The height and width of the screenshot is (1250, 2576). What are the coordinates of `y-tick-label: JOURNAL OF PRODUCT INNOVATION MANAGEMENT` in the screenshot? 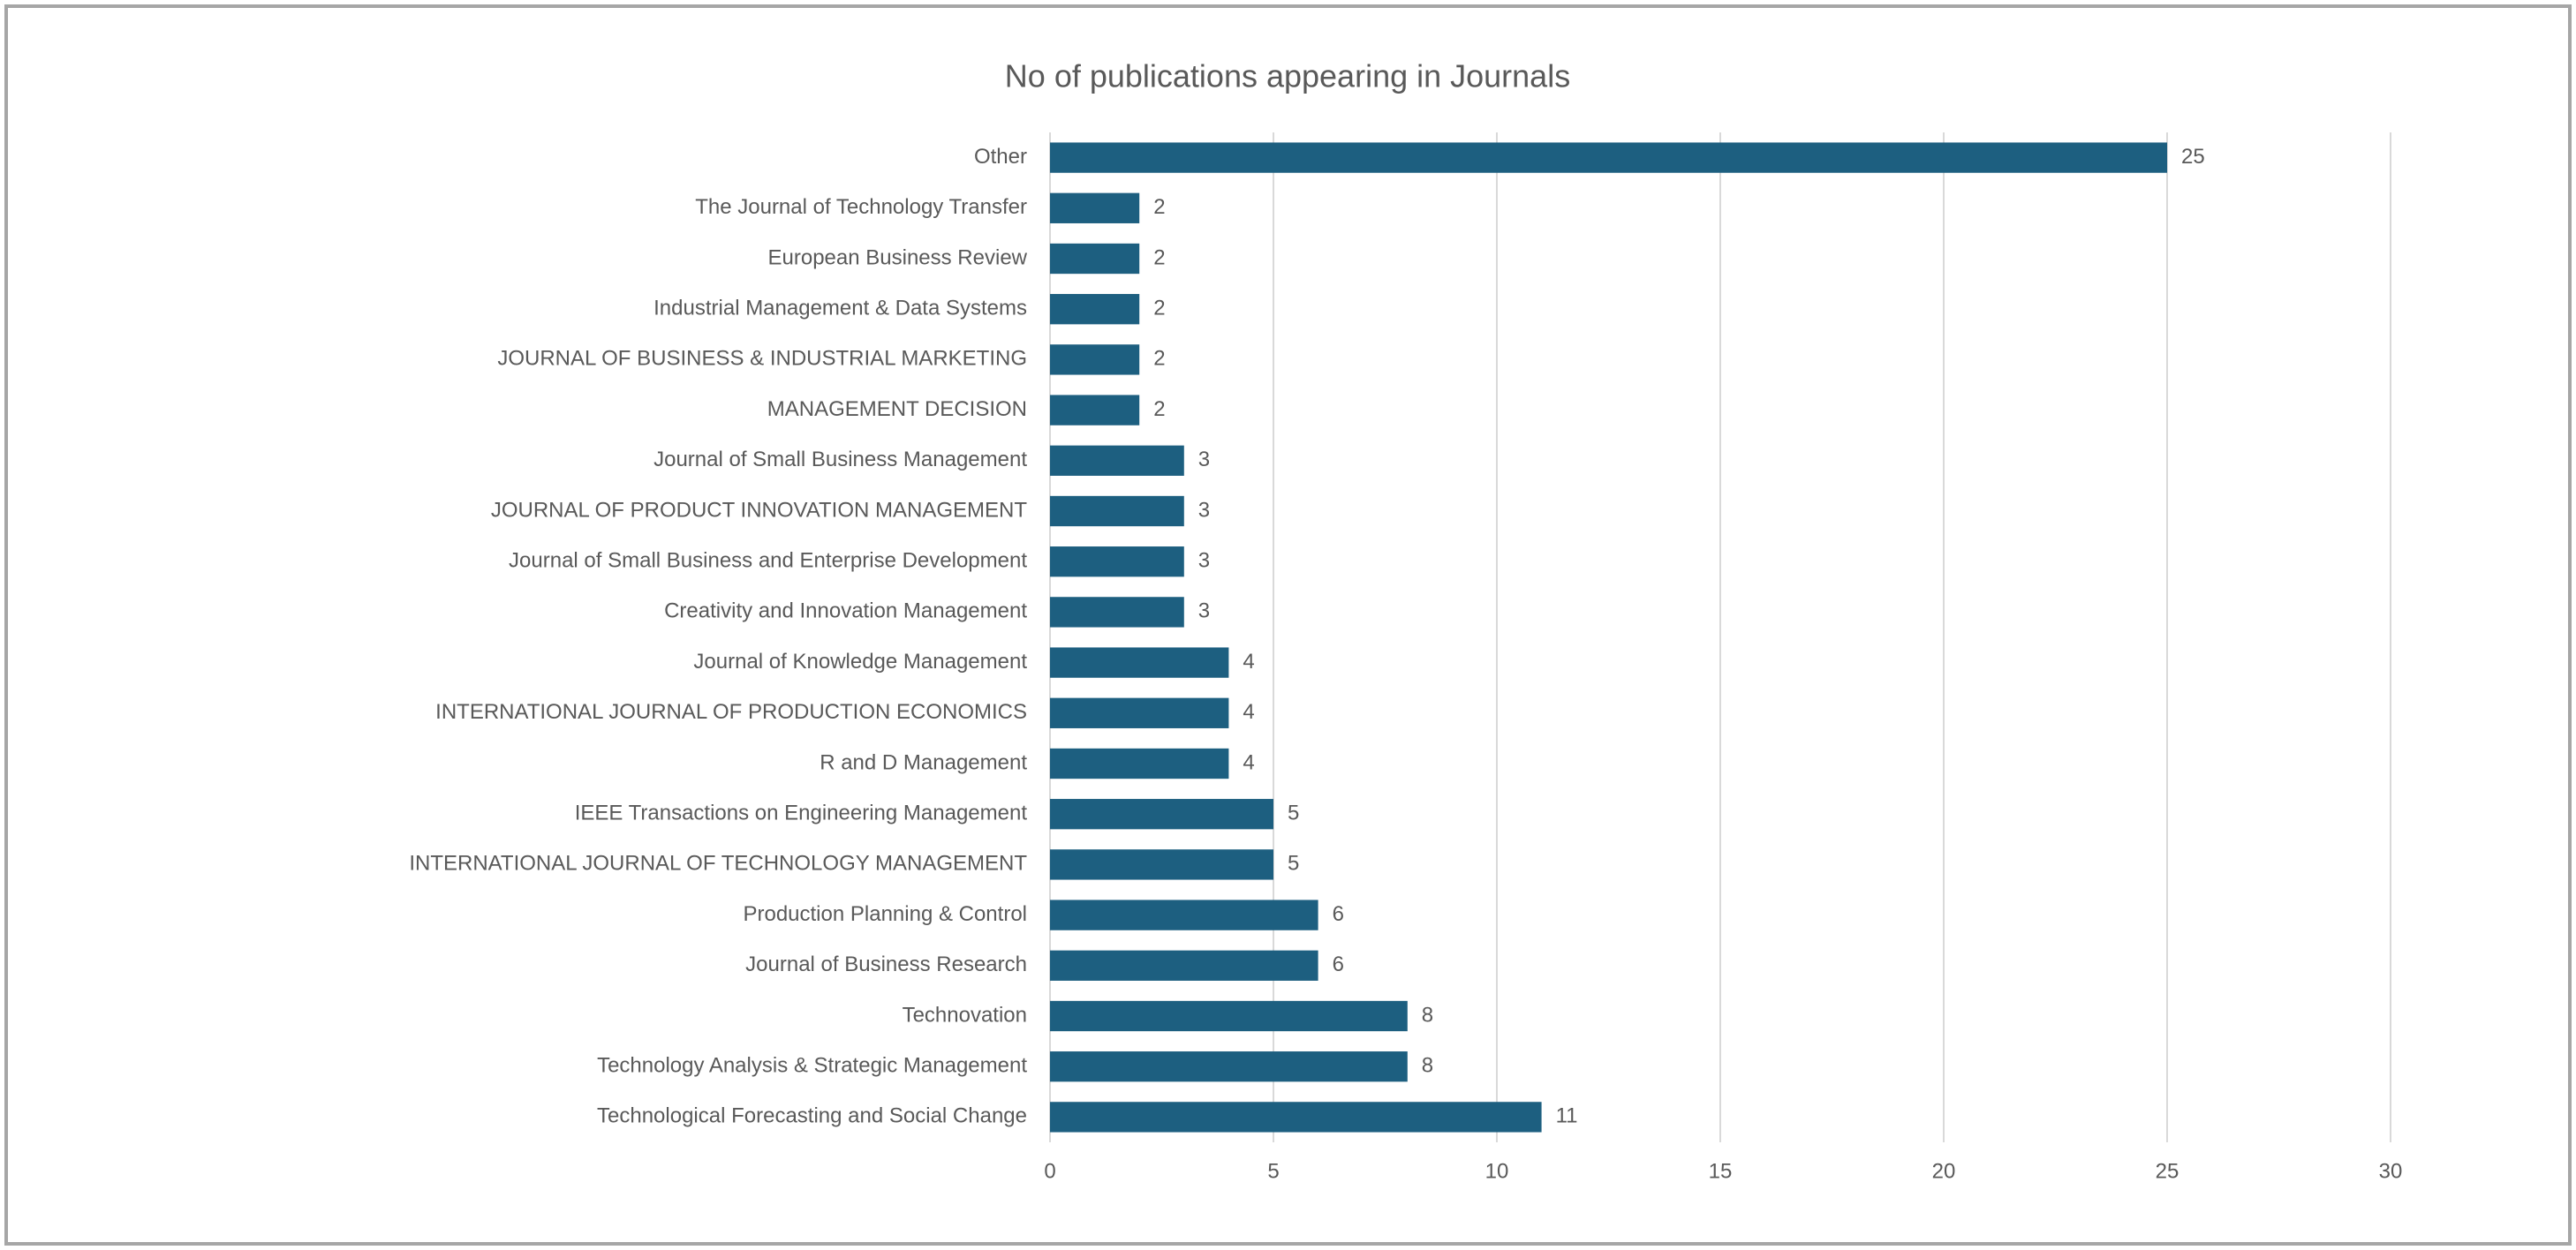 It's located at (759, 510).